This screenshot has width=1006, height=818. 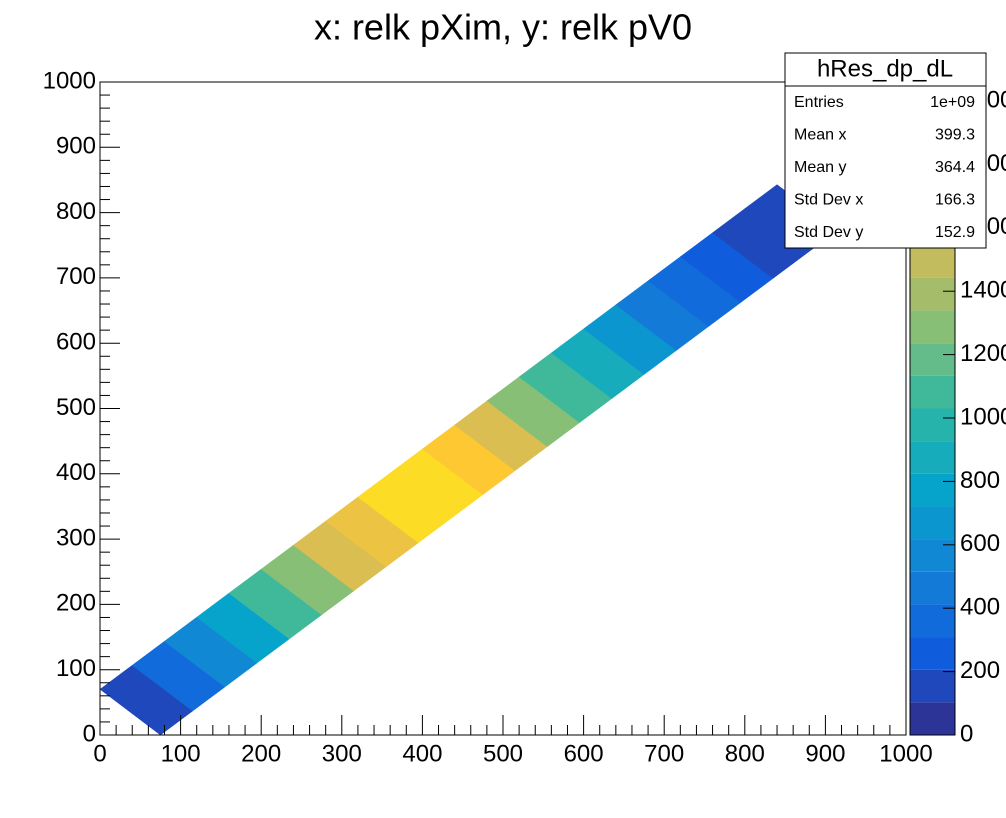 What do you see at coordinates (980, 670) in the screenshot?
I see `z-tick-label: 200` at bounding box center [980, 670].